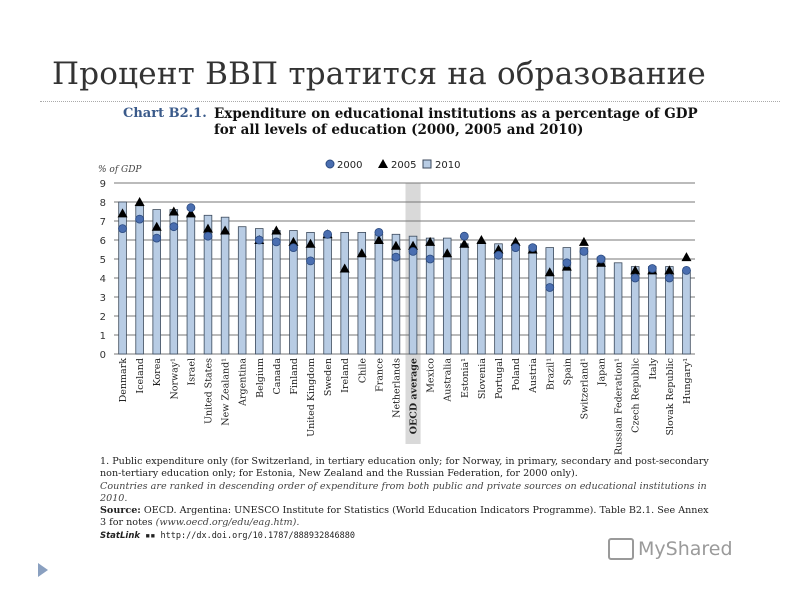  Describe the element at coordinates (140, 376) in the screenshot. I see `x-tick-label: Iceland` at that location.